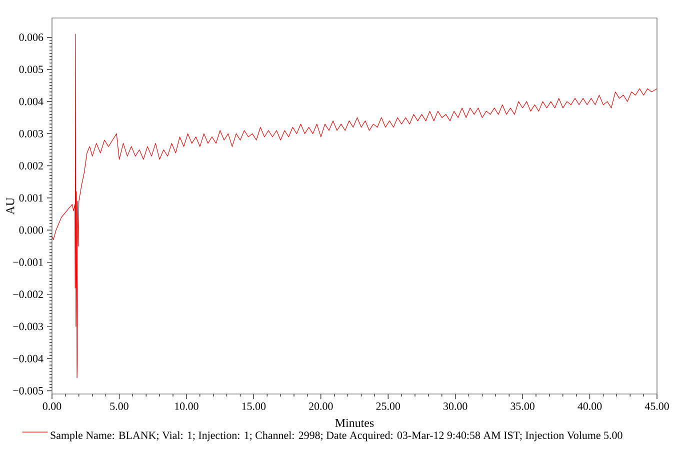 This screenshot has width=674, height=452. What do you see at coordinates (186, 406) in the screenshot?
I see `x-tick-label: 10.00` at bounding box center [186, 406].